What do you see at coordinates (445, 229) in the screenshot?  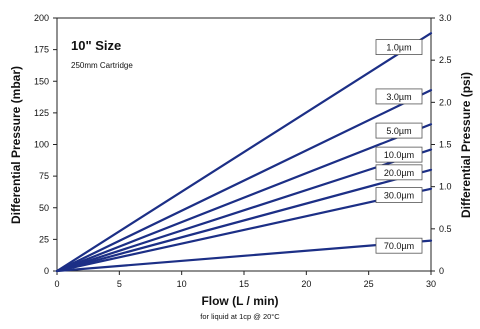 I see `y2-tick-label: 0.5` at bounding box center [445, 229].